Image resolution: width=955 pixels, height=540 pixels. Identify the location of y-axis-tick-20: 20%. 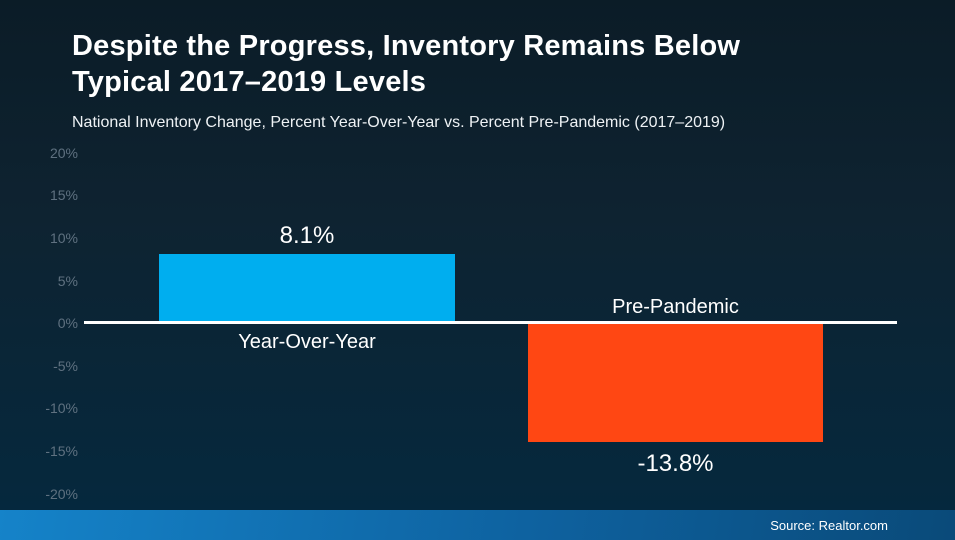
(63, 153).